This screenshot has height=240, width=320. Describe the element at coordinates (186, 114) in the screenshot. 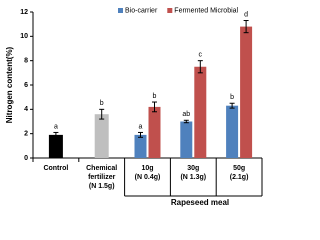

I see `significance-letter: ab` at that location.